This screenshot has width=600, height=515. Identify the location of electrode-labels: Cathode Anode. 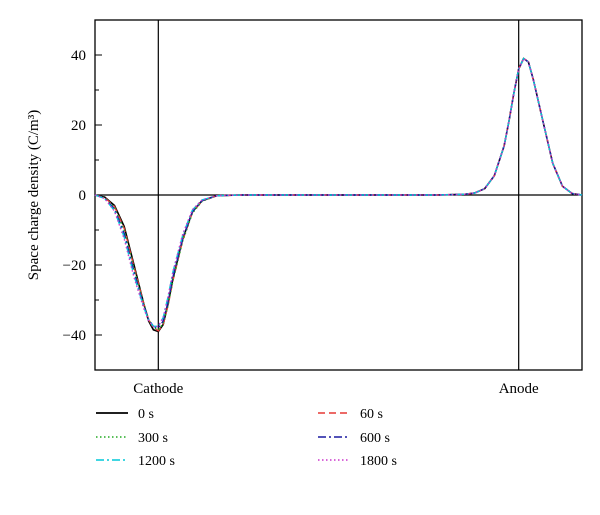
(336, 389).